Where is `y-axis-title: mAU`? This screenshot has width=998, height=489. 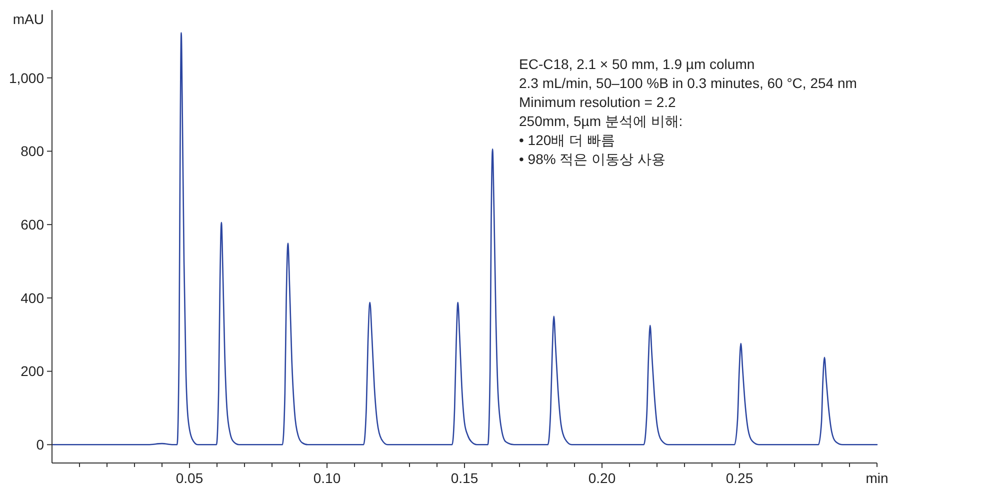 y-axis-title: mAU is located at coordinates (28, 19).